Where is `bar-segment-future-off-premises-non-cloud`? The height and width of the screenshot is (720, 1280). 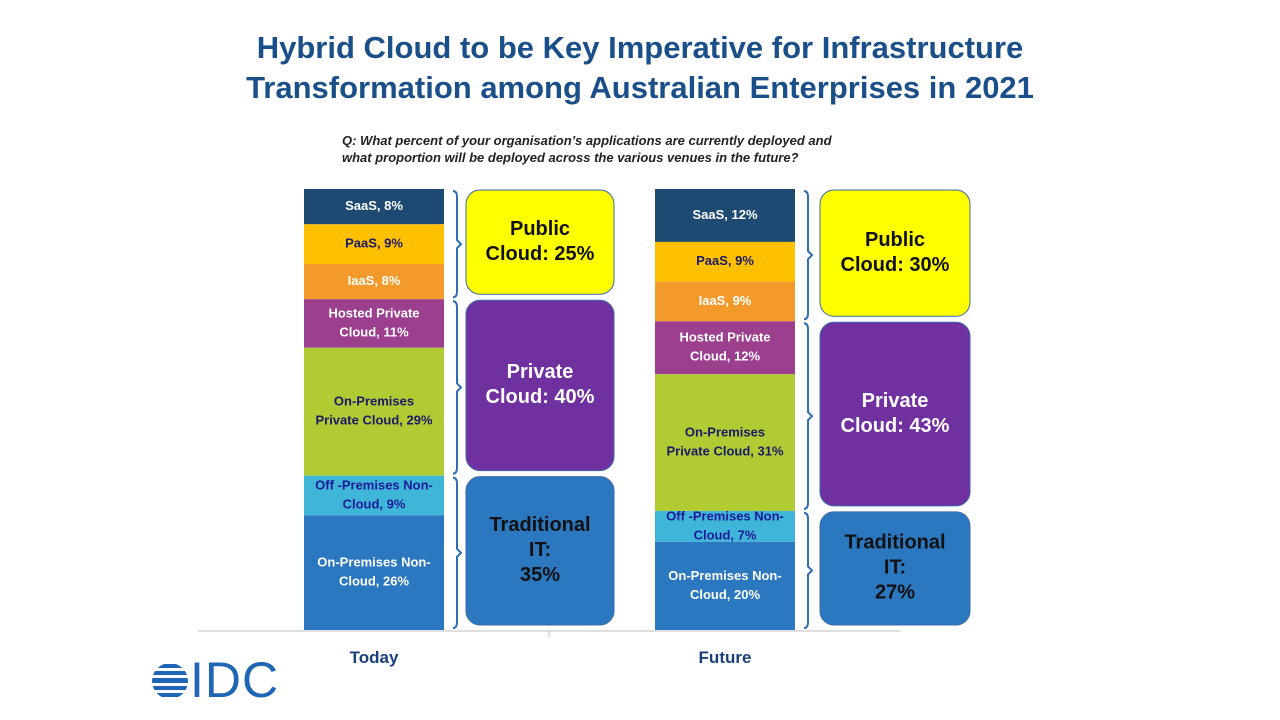
bar-segment-future-off-premises-non-cloud is located at coordinates (725, 526).